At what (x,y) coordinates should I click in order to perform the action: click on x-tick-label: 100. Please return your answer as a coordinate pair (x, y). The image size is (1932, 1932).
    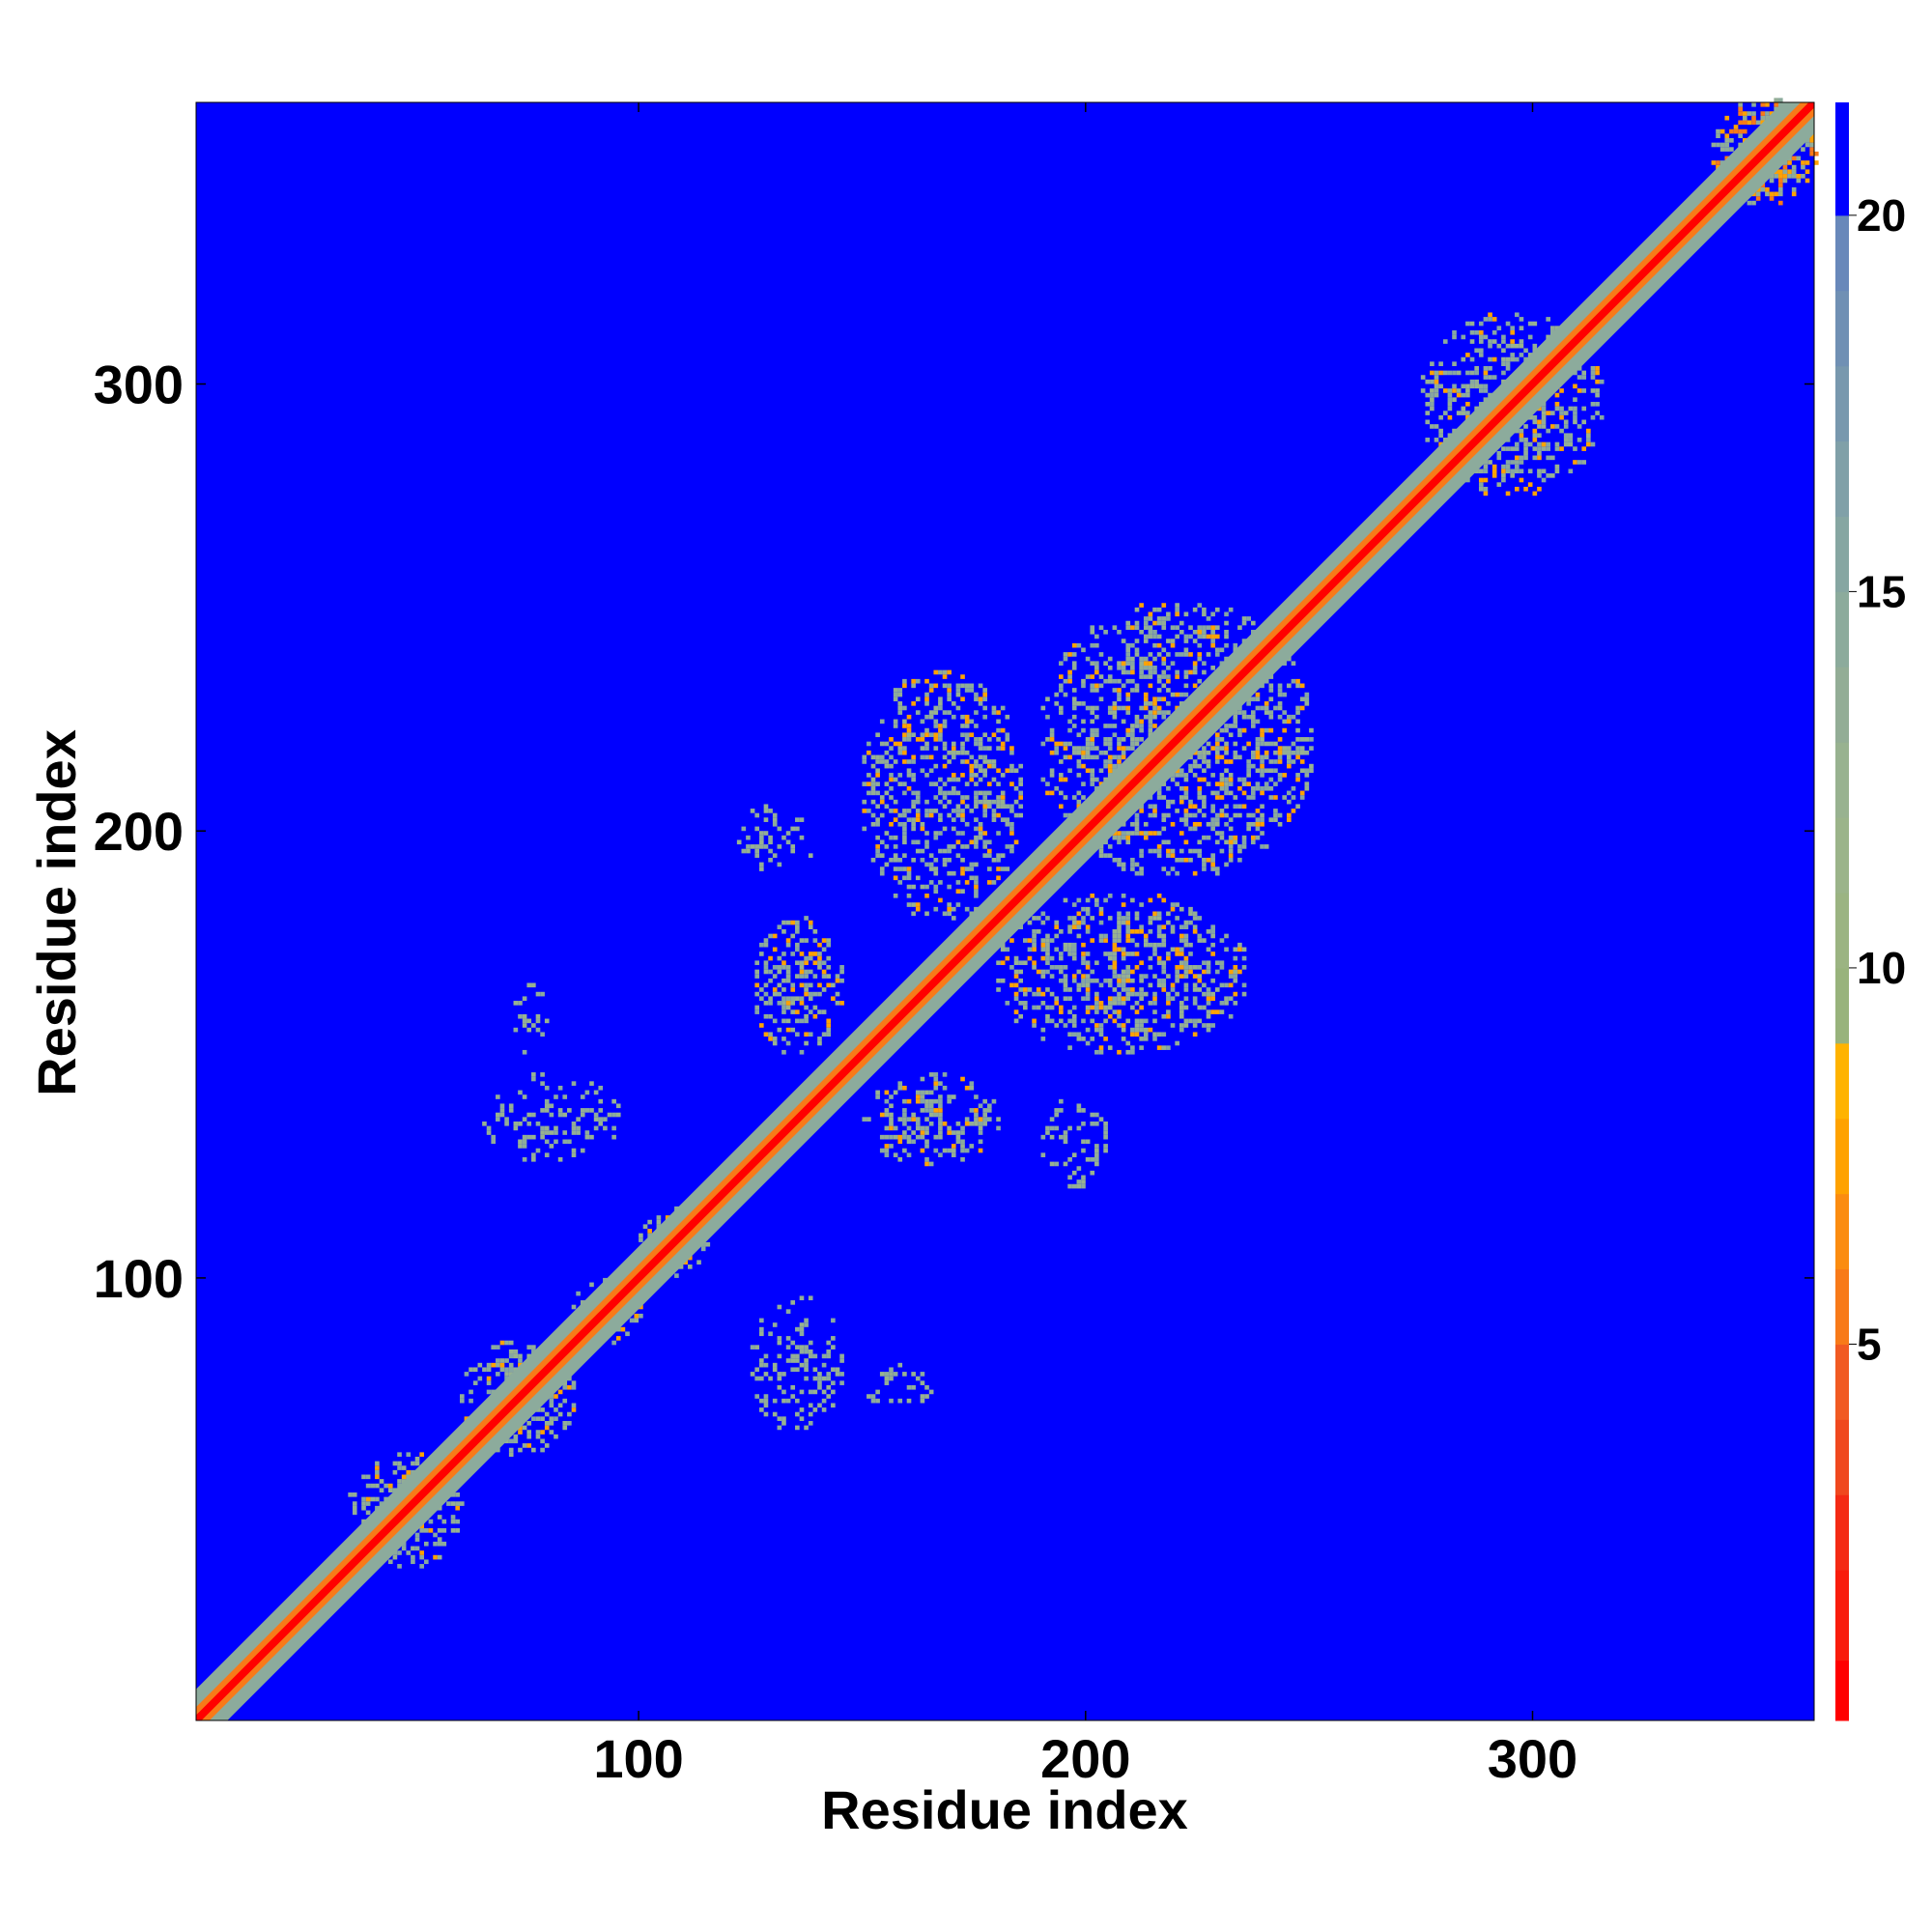
    Looking at the image, I should click on (638, 1758).